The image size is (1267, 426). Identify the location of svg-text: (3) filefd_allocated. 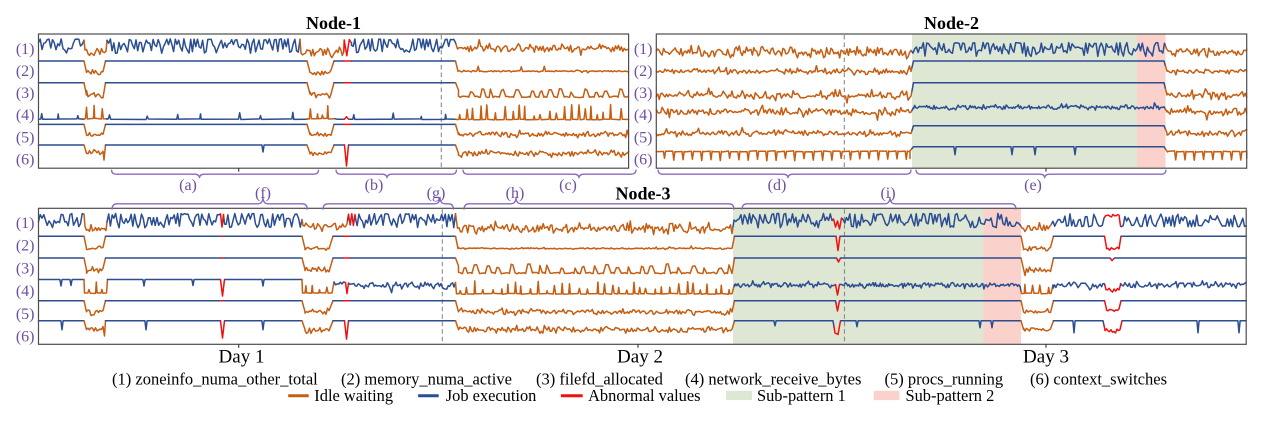
(600, 378).